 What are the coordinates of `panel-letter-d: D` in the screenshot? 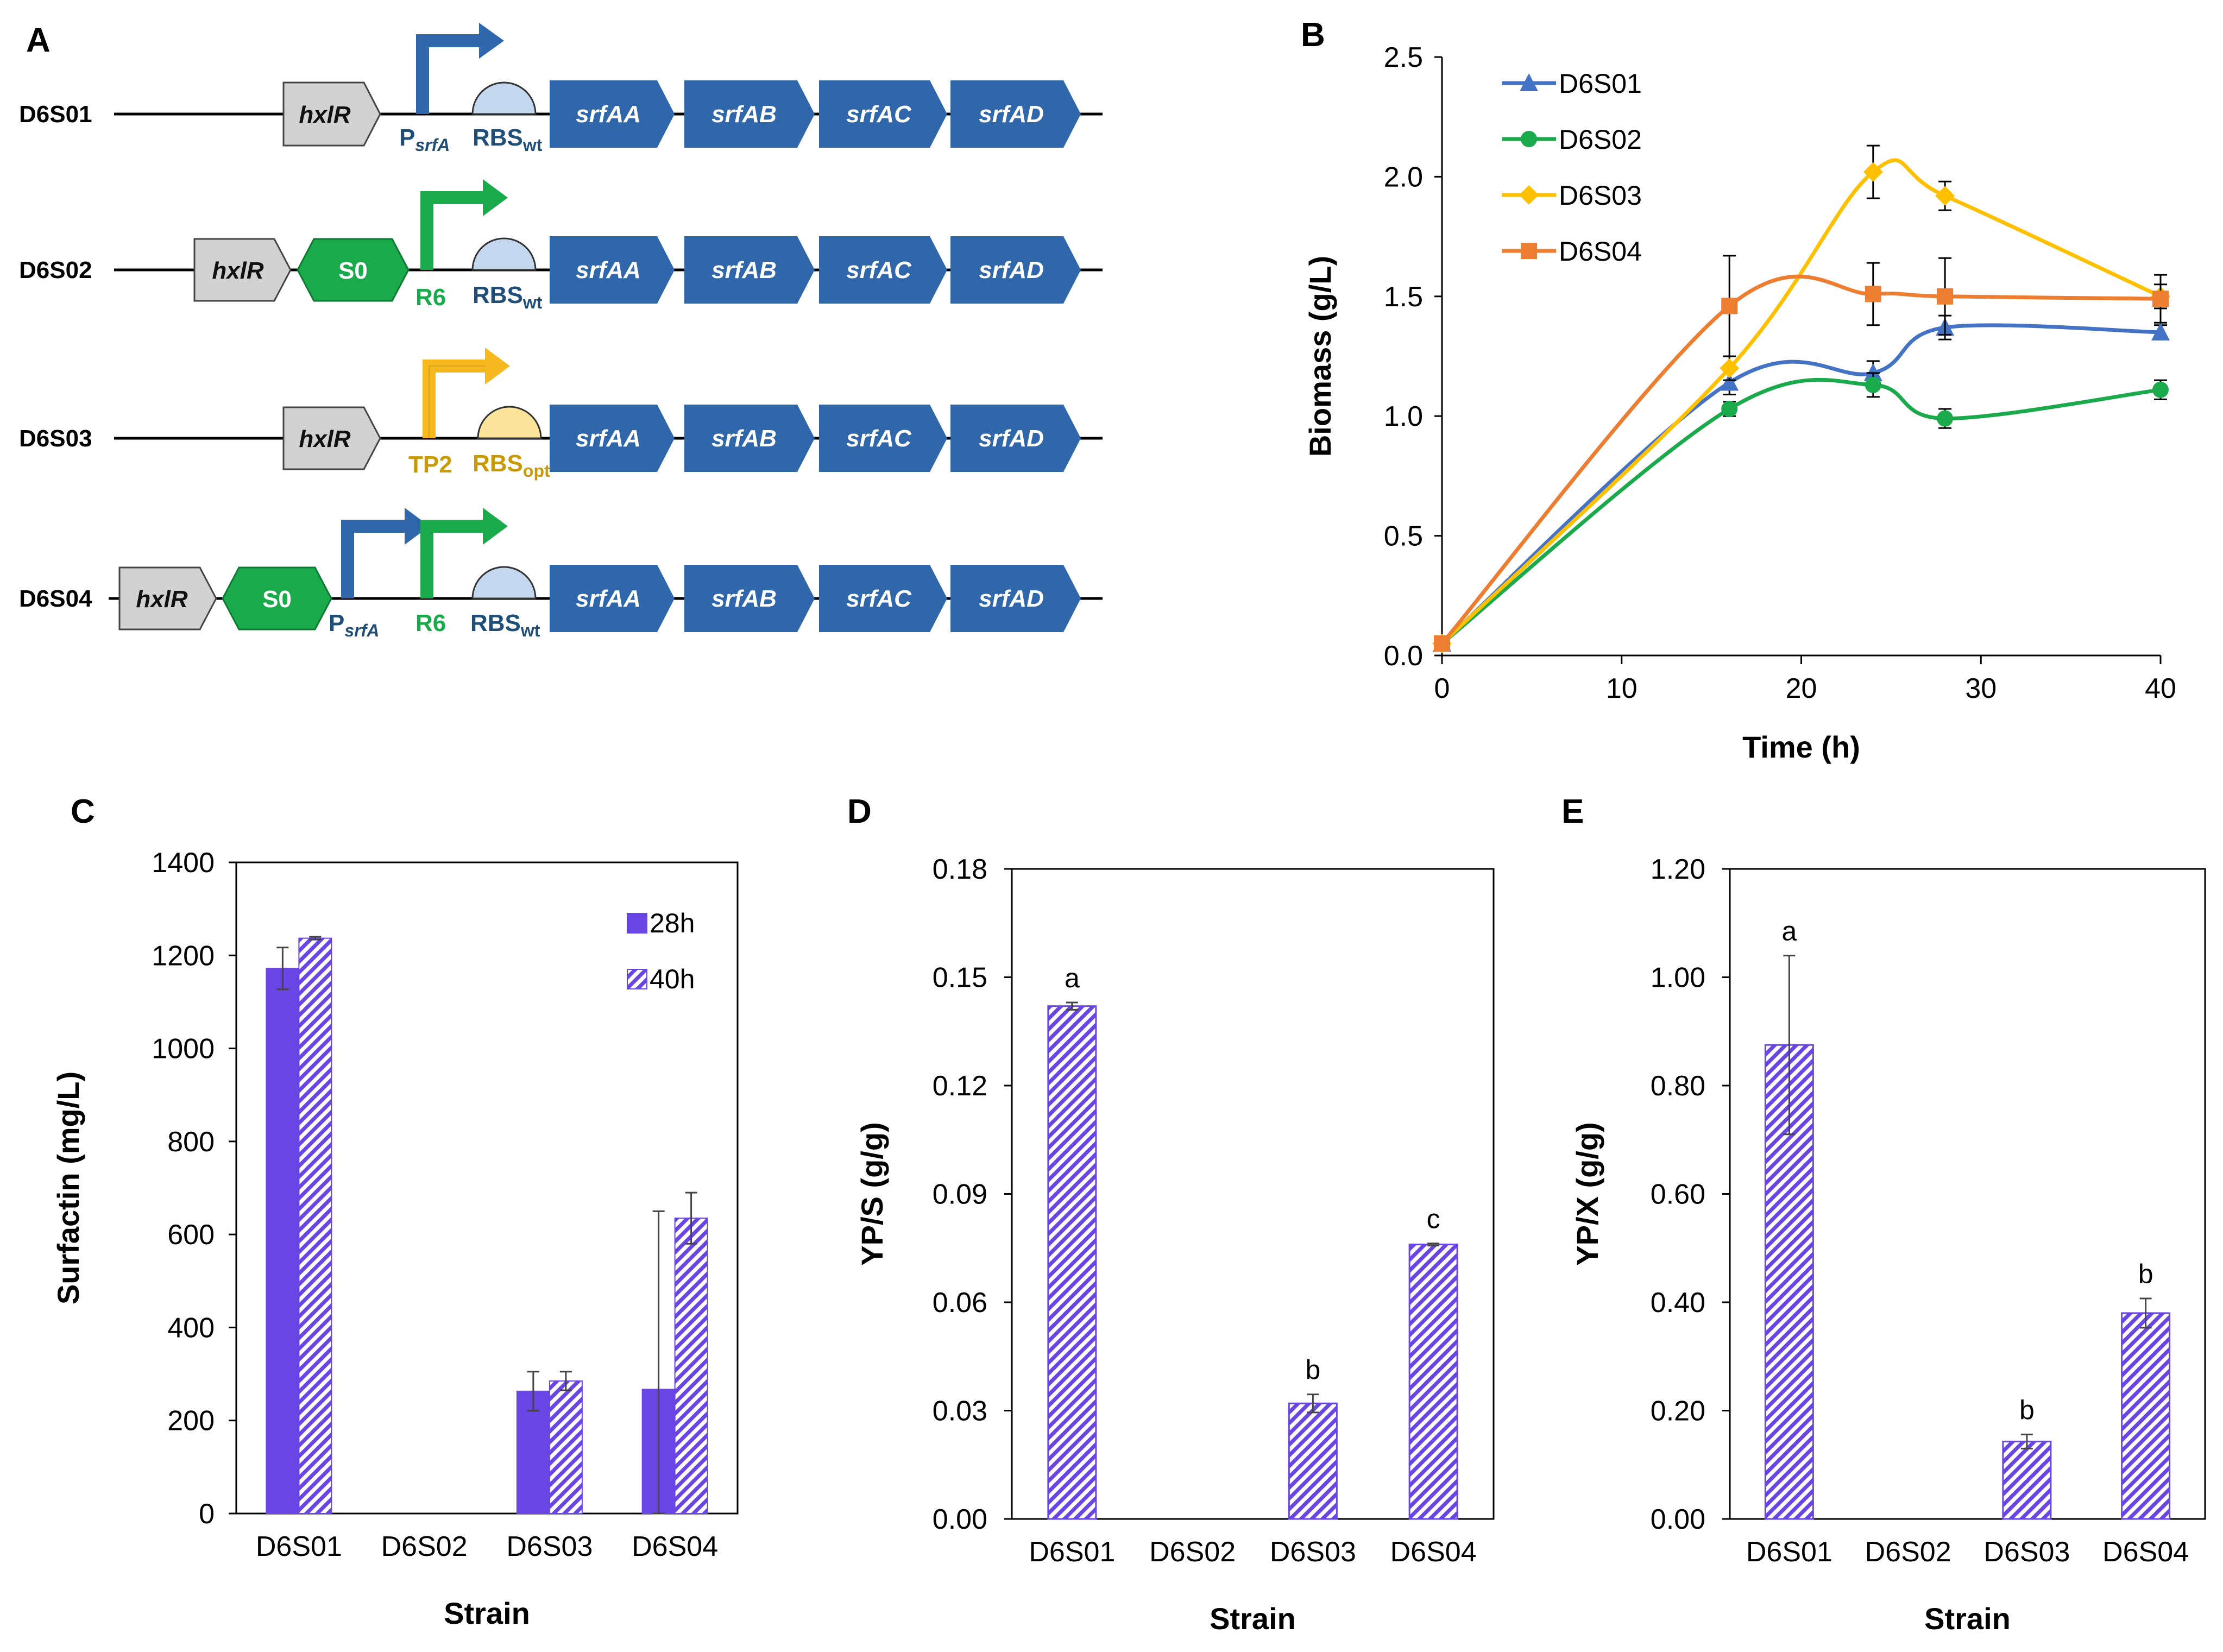 It's located at (859, 812).